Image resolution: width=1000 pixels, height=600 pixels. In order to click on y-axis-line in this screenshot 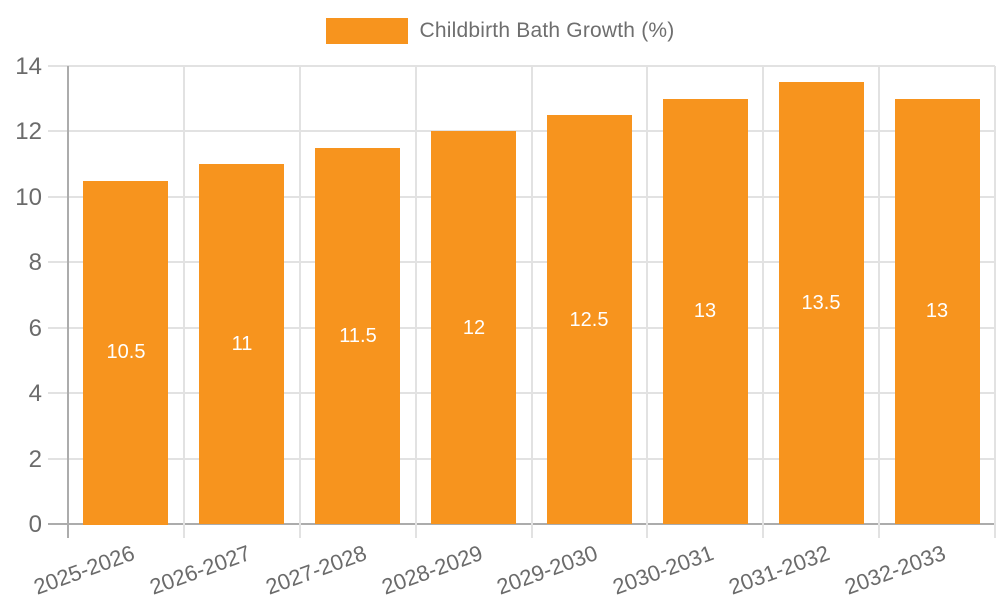, I will do `click(68, 302)`.